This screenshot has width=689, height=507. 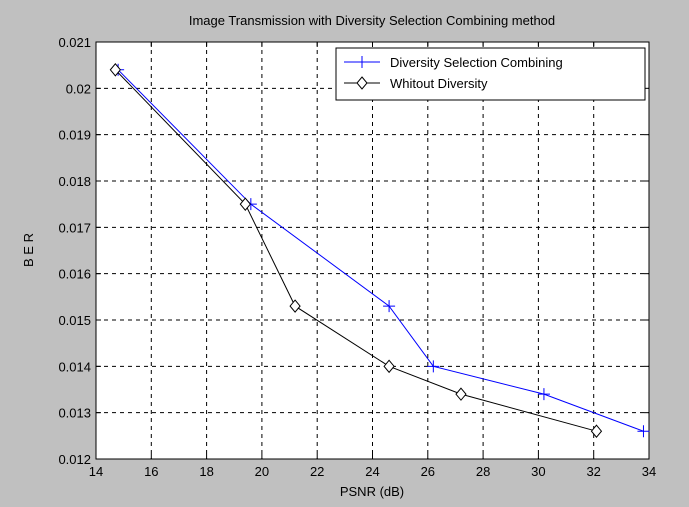 What do you see at coordinates (28, 250) in the screenshot?
I see `y-axis-label: B E R` at bounding box center [28, 250].